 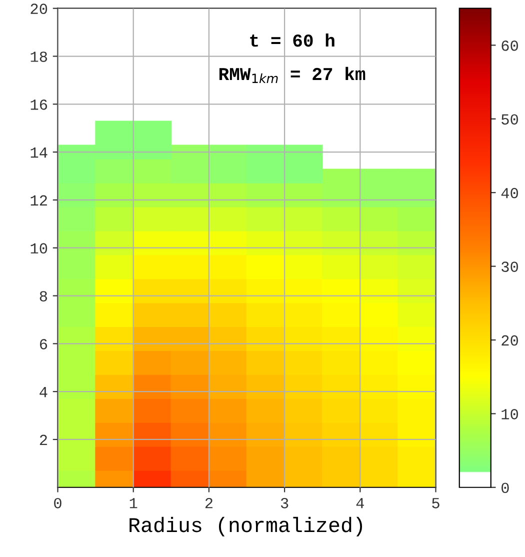 What do you see at coordinates (510, 414) in the screenshot?
I see `color-bar-label: 10` at bounding box center [510, 414].